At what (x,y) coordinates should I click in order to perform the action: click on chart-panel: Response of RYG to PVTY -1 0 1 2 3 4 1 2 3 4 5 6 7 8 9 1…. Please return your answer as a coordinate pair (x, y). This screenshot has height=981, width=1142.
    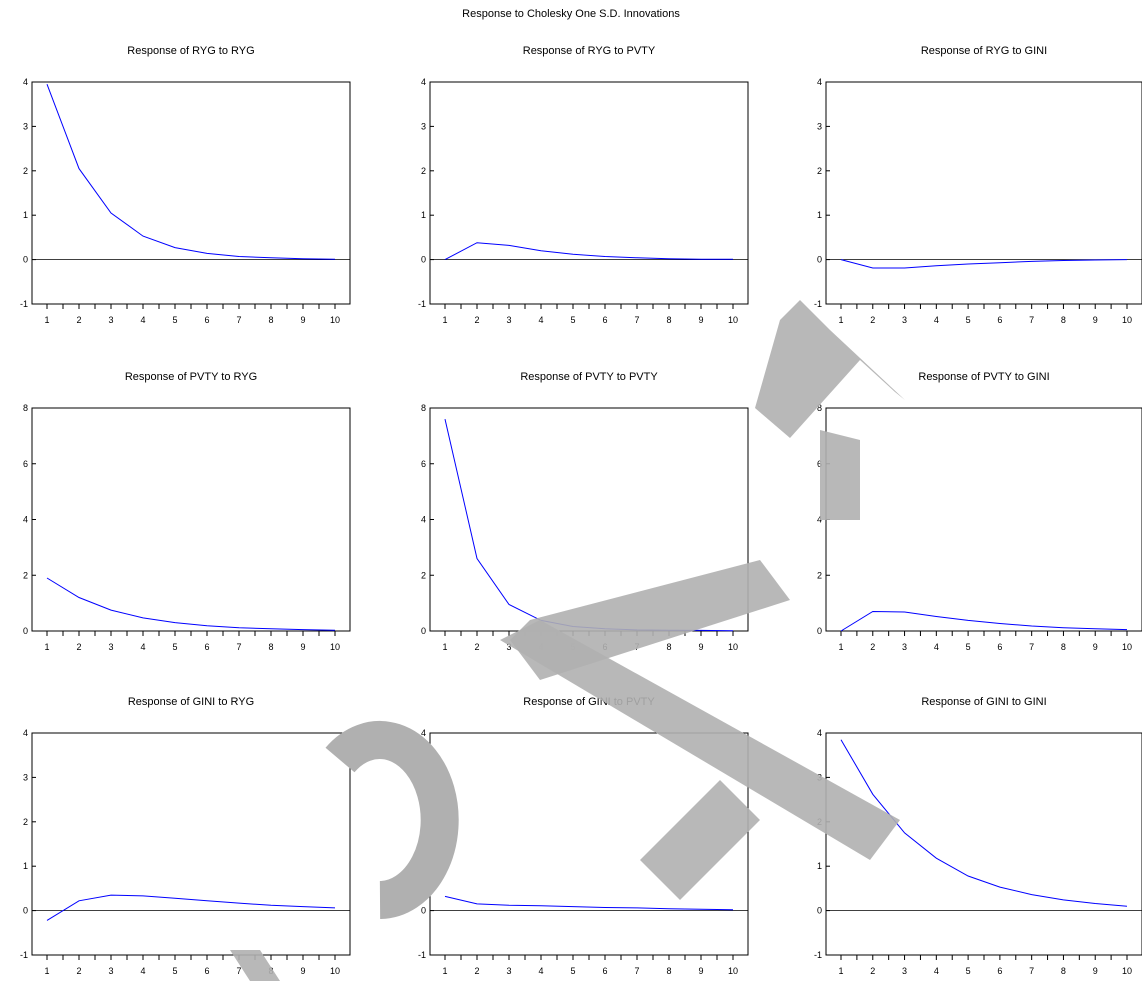
    Looking at the image, I should click on (583, 185).